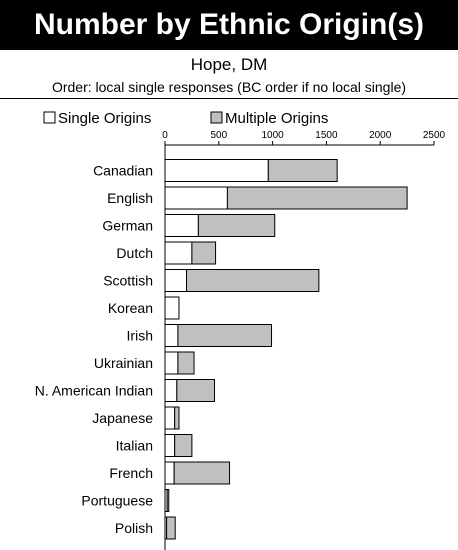  Describe the element at coordinates (49, 117) in the screenshot. I see `legend-swatch-single` at that location.